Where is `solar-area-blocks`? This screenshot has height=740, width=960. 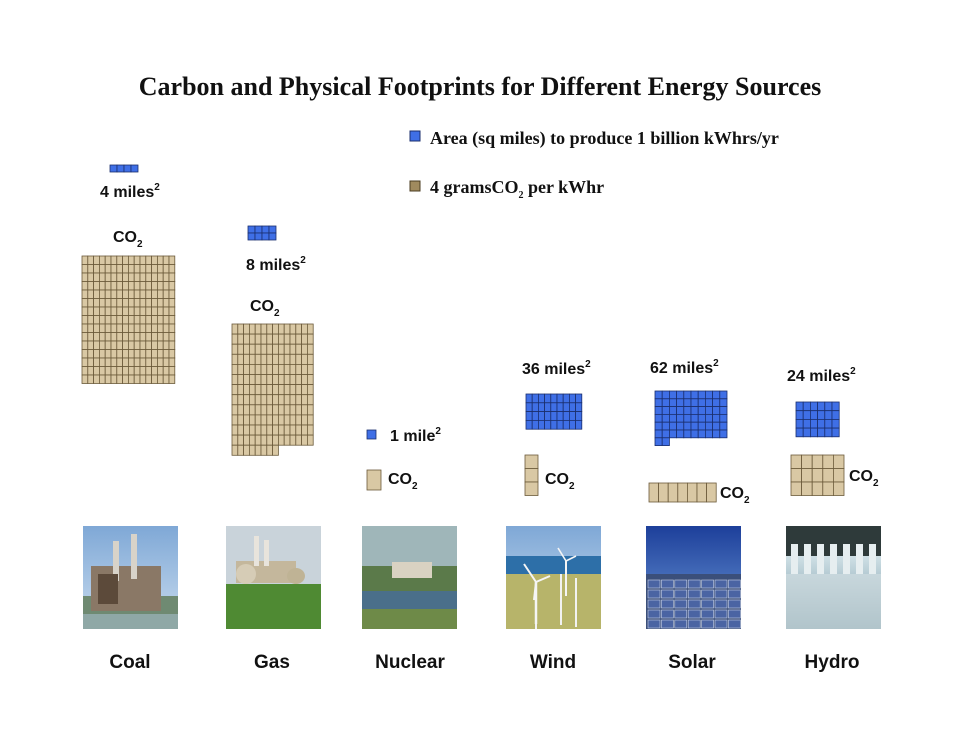
solar-area-blocks is located at coordinates (691, 418).